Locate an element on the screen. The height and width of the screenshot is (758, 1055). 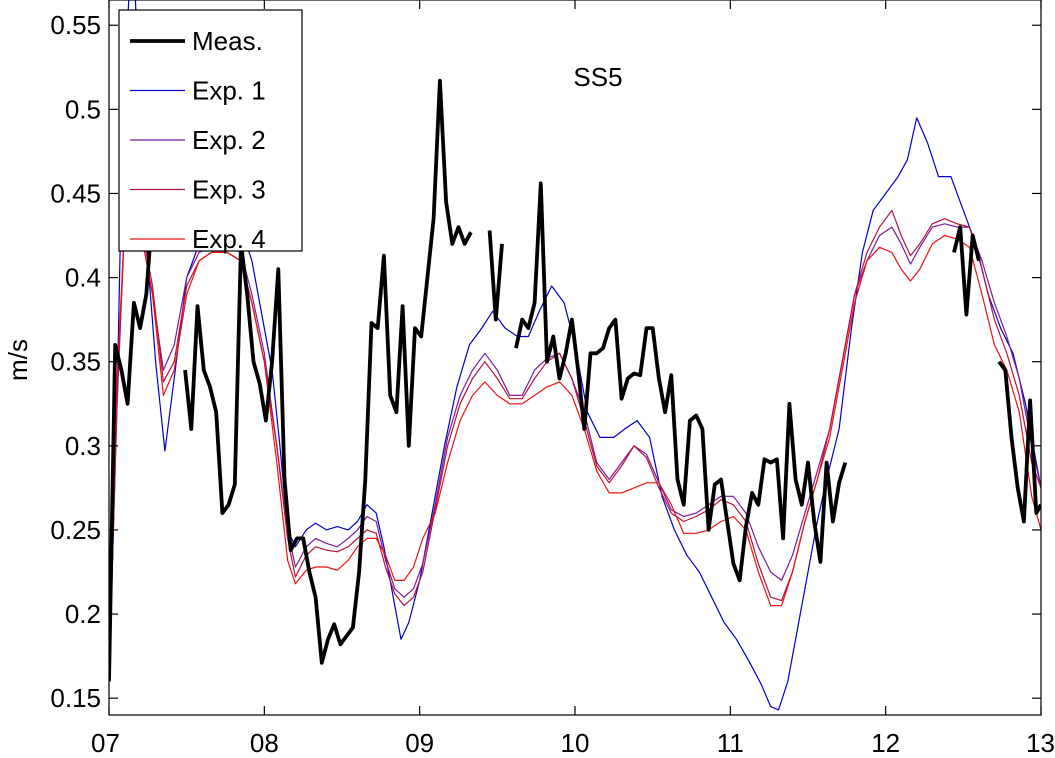
y-tick-label: 0.25 is located at coordinates (75, 530).